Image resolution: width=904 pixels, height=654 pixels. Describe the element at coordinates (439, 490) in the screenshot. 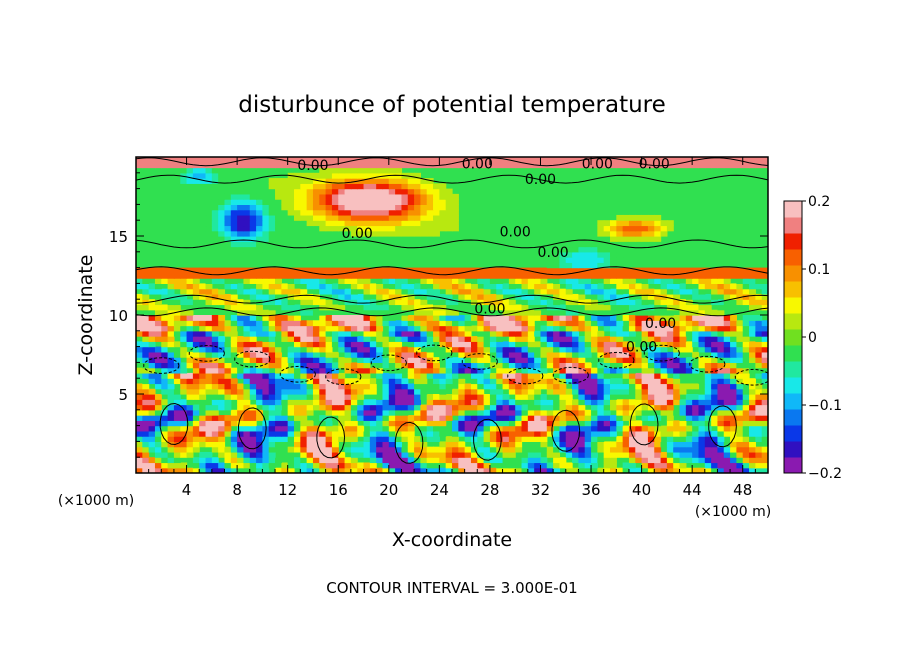

I see `x-tick-label: 24` at that location.